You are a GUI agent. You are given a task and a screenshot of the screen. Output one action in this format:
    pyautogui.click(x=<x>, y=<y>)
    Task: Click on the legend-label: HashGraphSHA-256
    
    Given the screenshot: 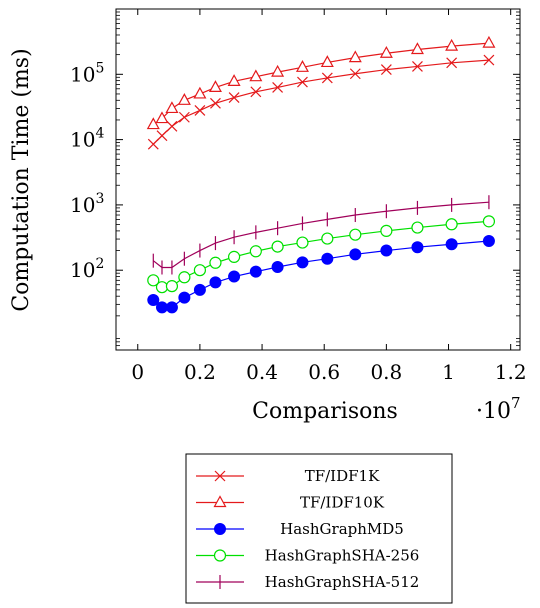 What is the action you would take?
    pyautogui.click(x=342, y=556)
    